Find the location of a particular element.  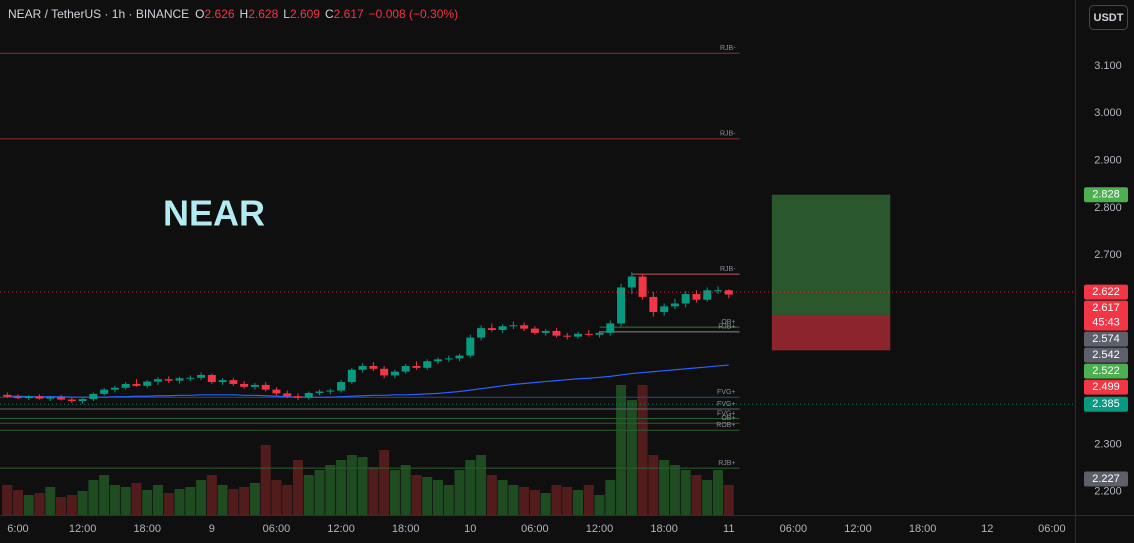

header-text: H is located at coordinates (244, 14).